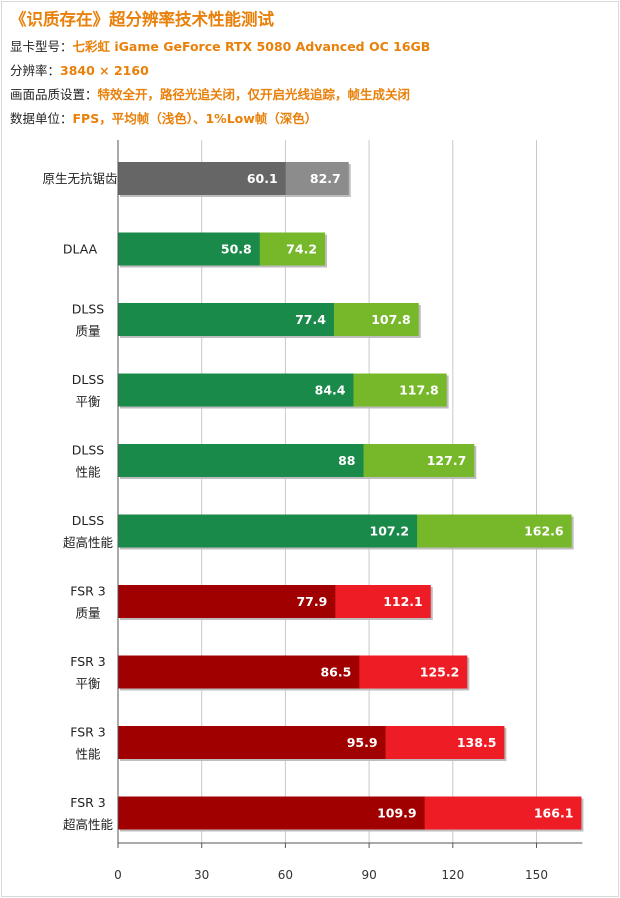  Describe the element at coordinates (236, 249) in the screenshot. I see `bar-low-label: 50.8` at that location.